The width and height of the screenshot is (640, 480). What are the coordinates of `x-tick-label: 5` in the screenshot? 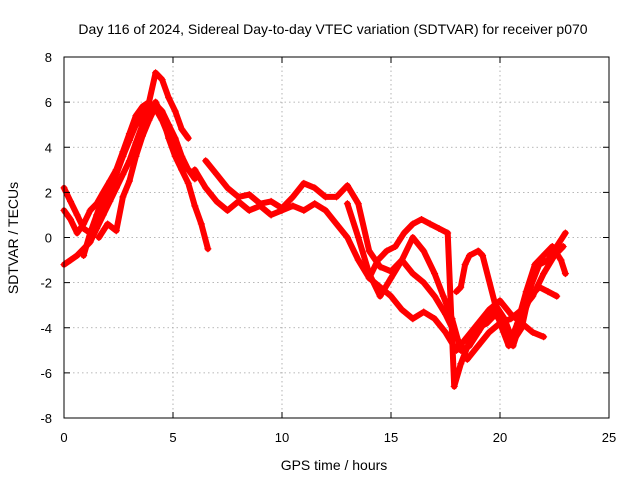 It's located at (172, 437).